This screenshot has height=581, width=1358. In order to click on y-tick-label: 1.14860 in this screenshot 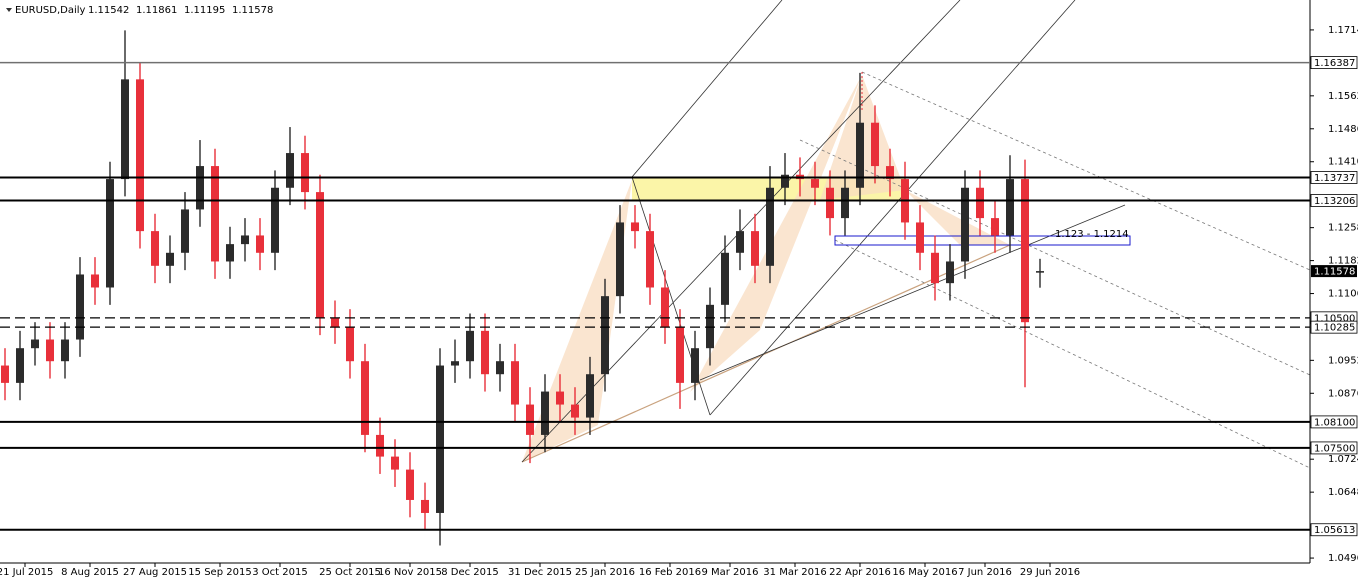, I will do `click(1343, 129)`.